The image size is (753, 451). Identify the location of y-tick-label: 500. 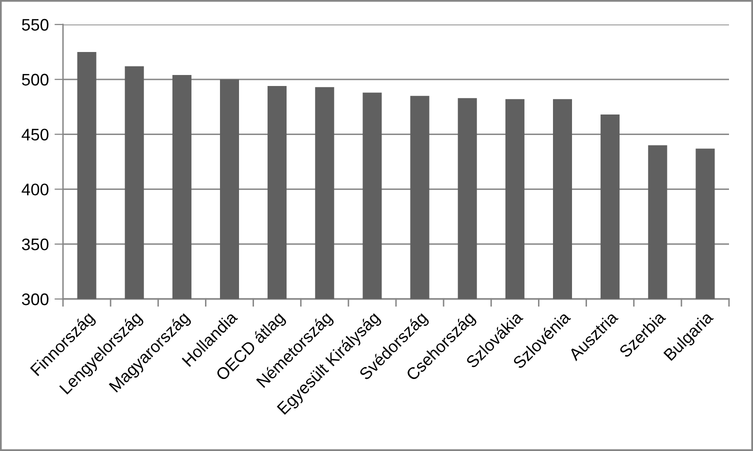
(35, 80).